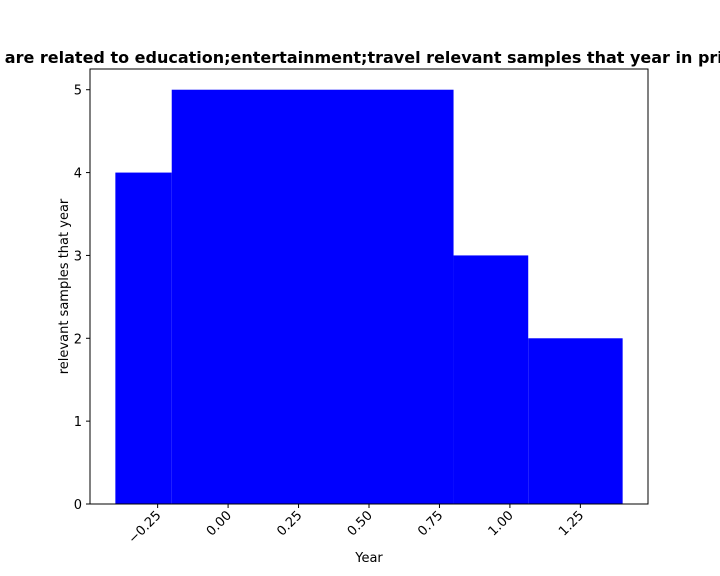  What do you see at coordinates (501, 523) in the screenshot?
I see `x-tick-label: 1.00` at bounding box center [501, 523].